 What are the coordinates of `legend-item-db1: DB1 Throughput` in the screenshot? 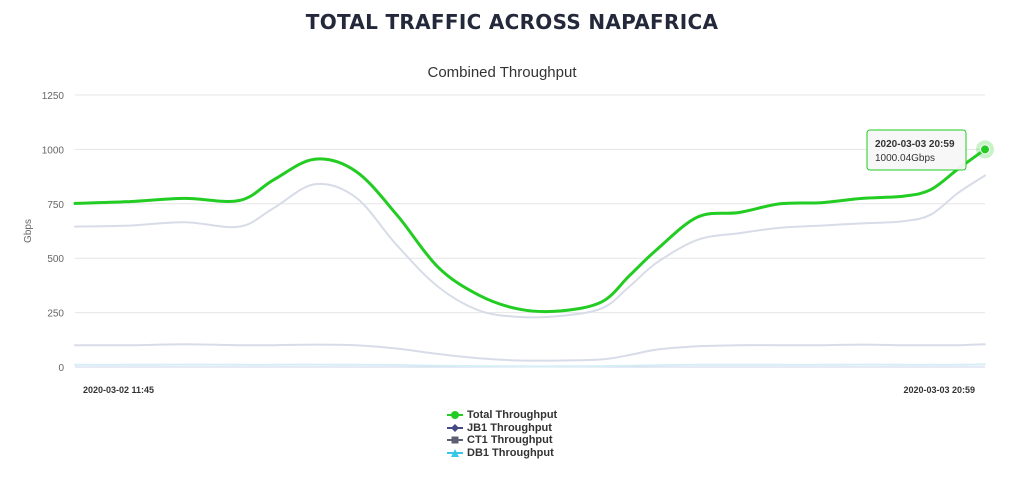 It's located at (502, 453).